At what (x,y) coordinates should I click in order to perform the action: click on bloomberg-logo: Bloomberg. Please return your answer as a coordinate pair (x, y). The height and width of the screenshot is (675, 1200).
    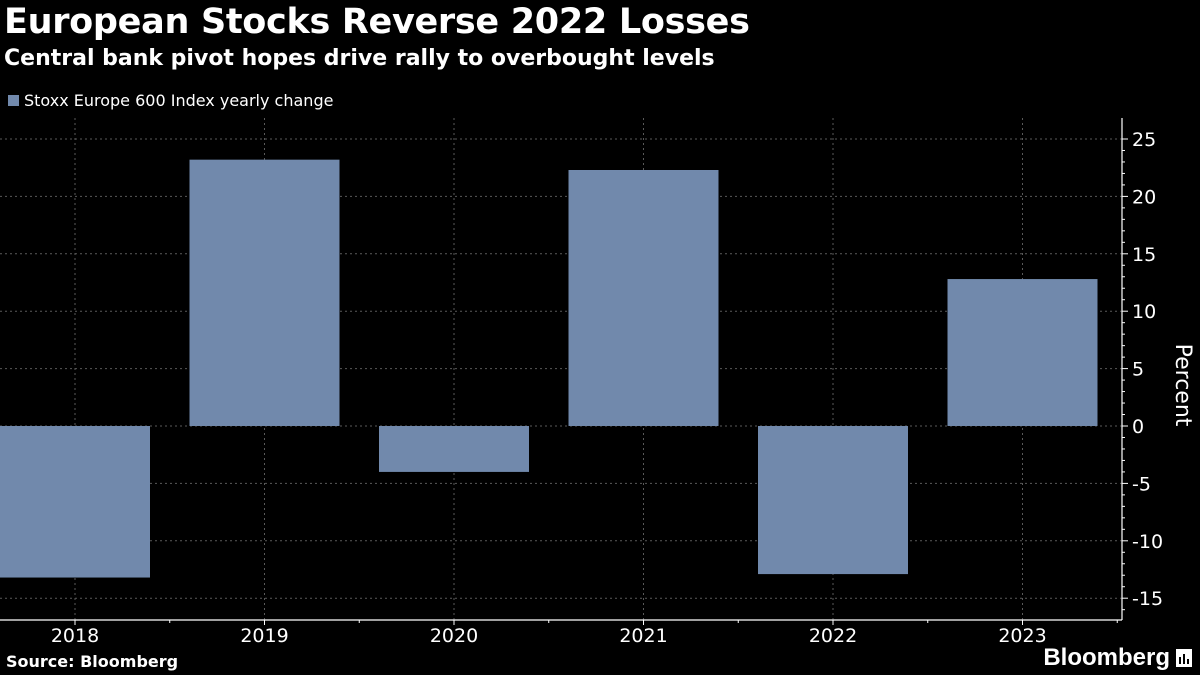
    Looking at the image, I should click on (1117, 658).